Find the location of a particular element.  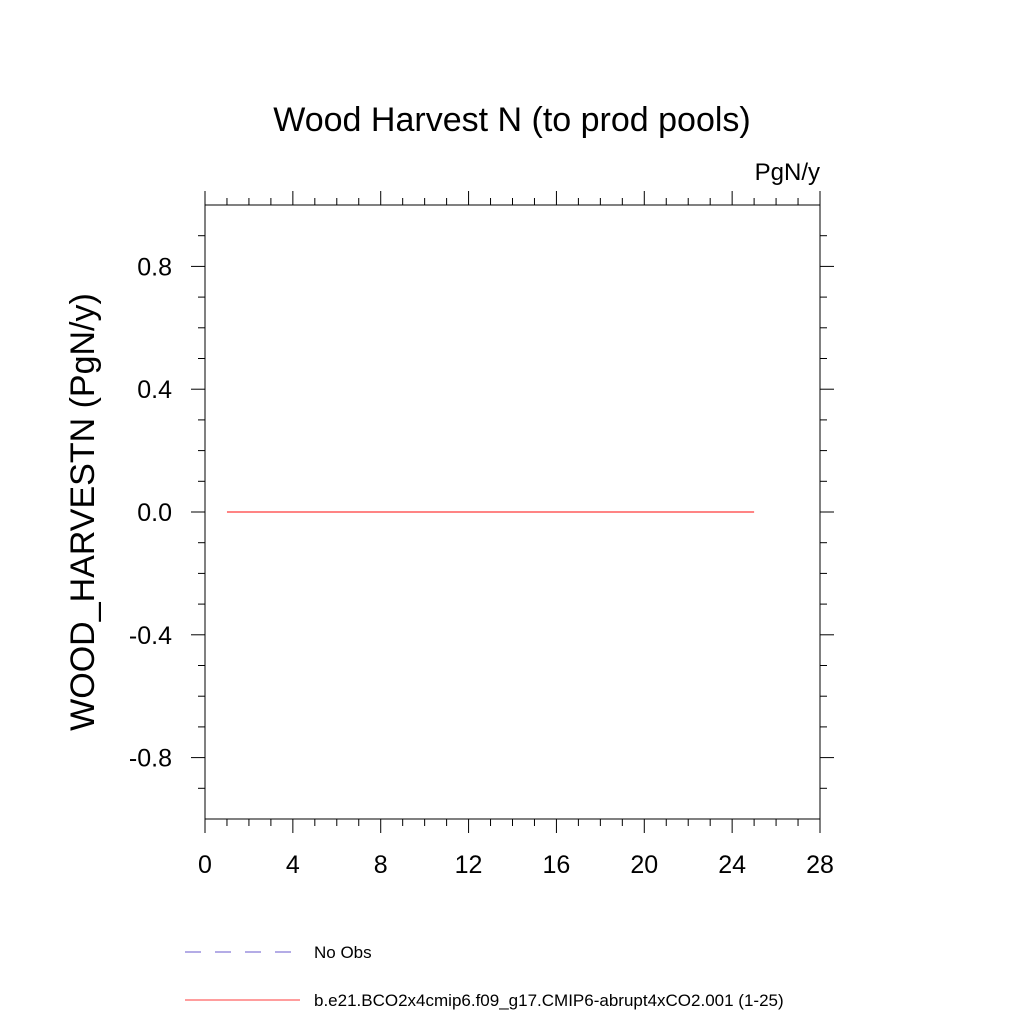

y-axis-label: WOOD_HARVESTN (PgN/y) is located at coordinates (83, 512).